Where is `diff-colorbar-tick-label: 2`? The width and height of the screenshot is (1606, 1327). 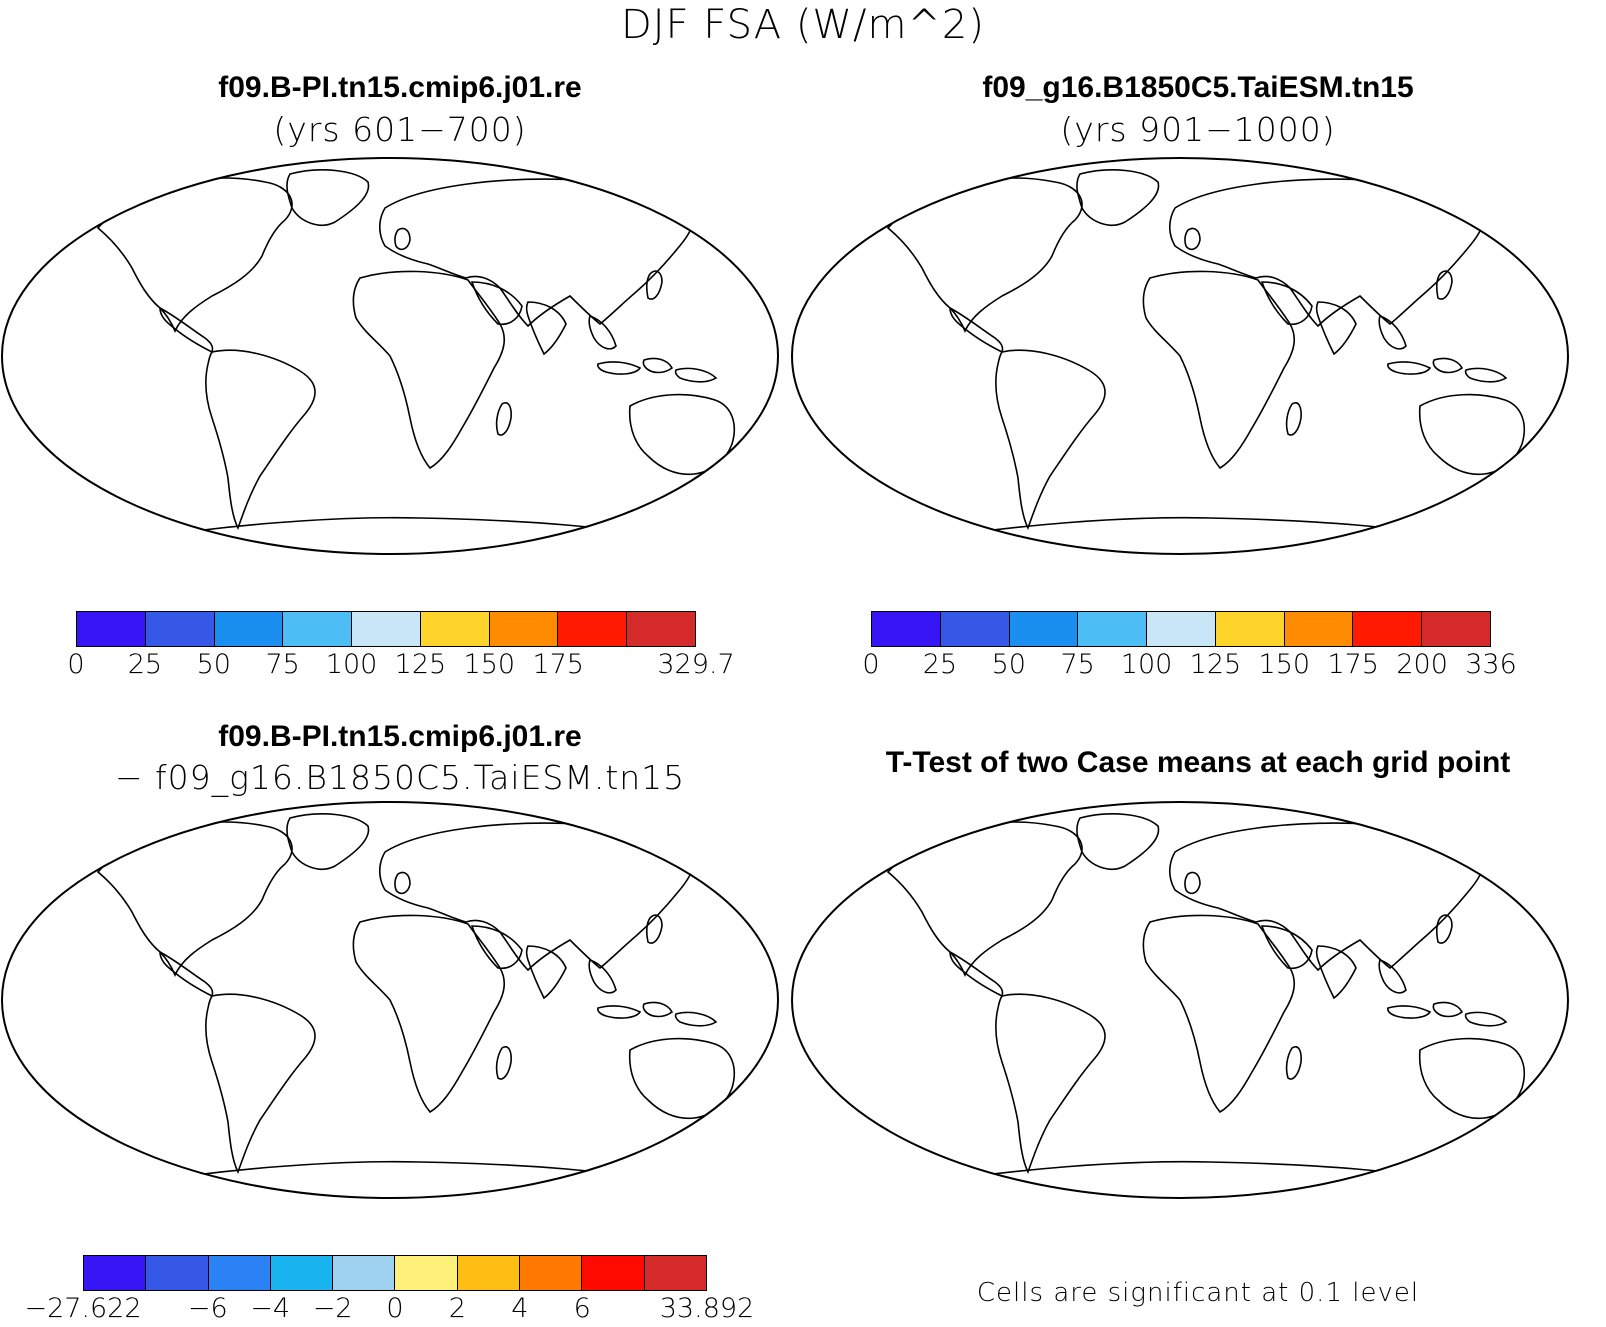
diff-colorbar-tick-label: 2 is located at coordinates (457, 1308).